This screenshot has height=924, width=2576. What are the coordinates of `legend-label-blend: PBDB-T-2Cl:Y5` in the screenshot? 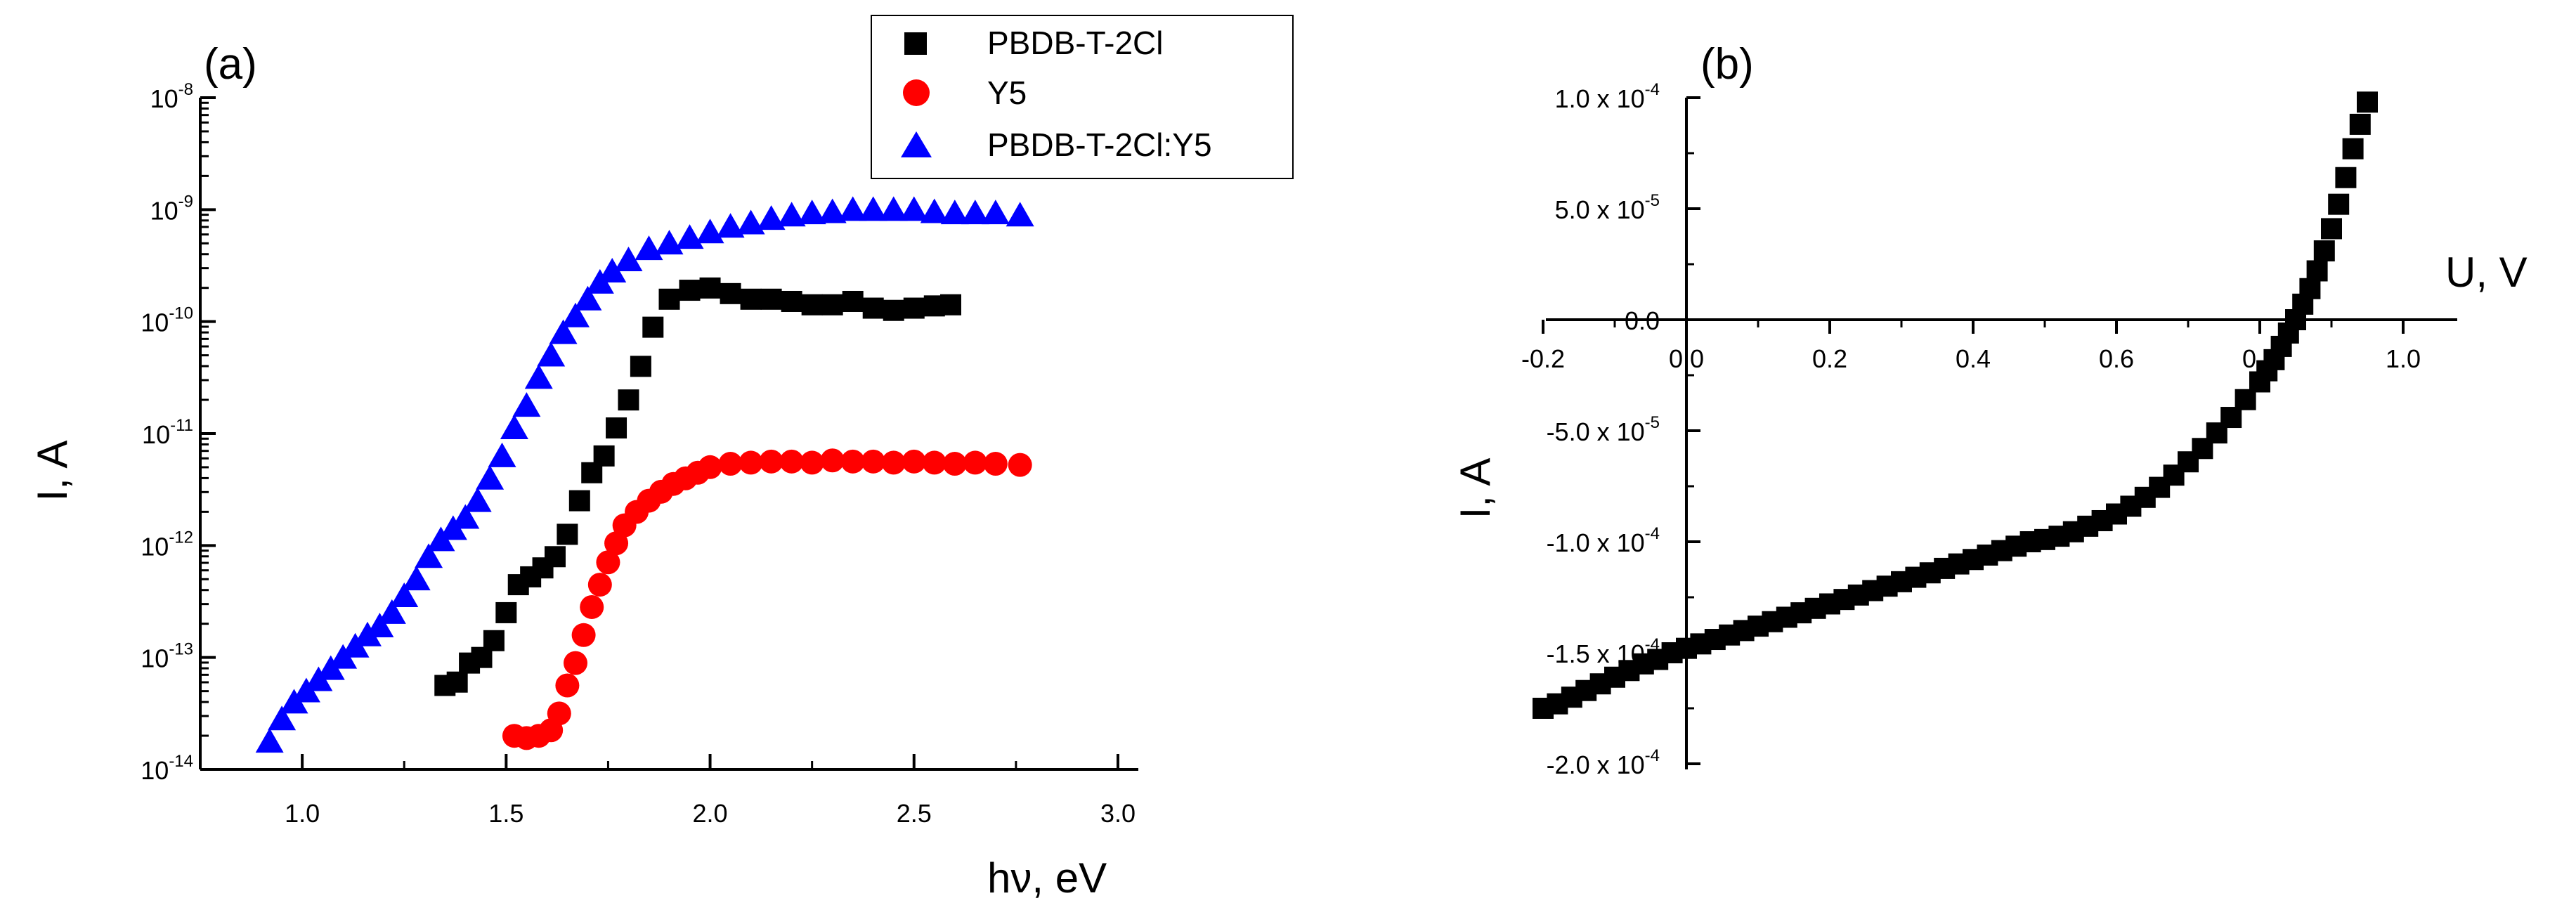 It's located at (1099, 144).